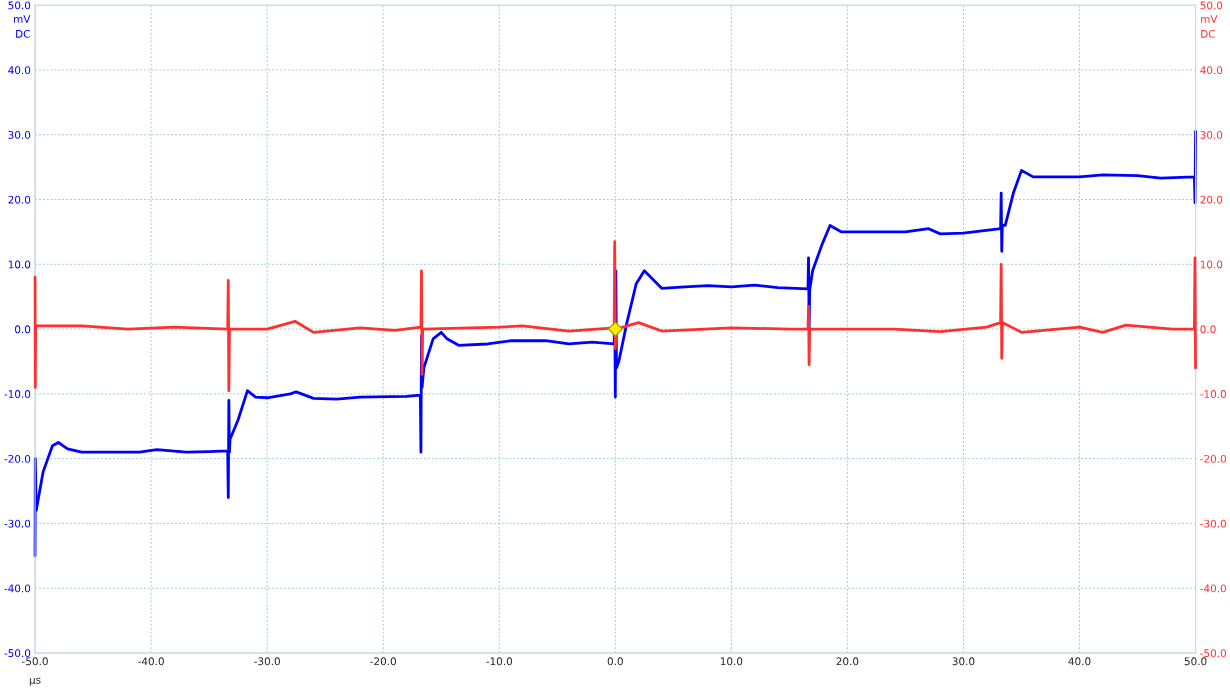 The image size is (1230, 691). Describe the element at coordinates (1195, 661) in the screenshot. I see `x-tick-label: 50.0` at that location.